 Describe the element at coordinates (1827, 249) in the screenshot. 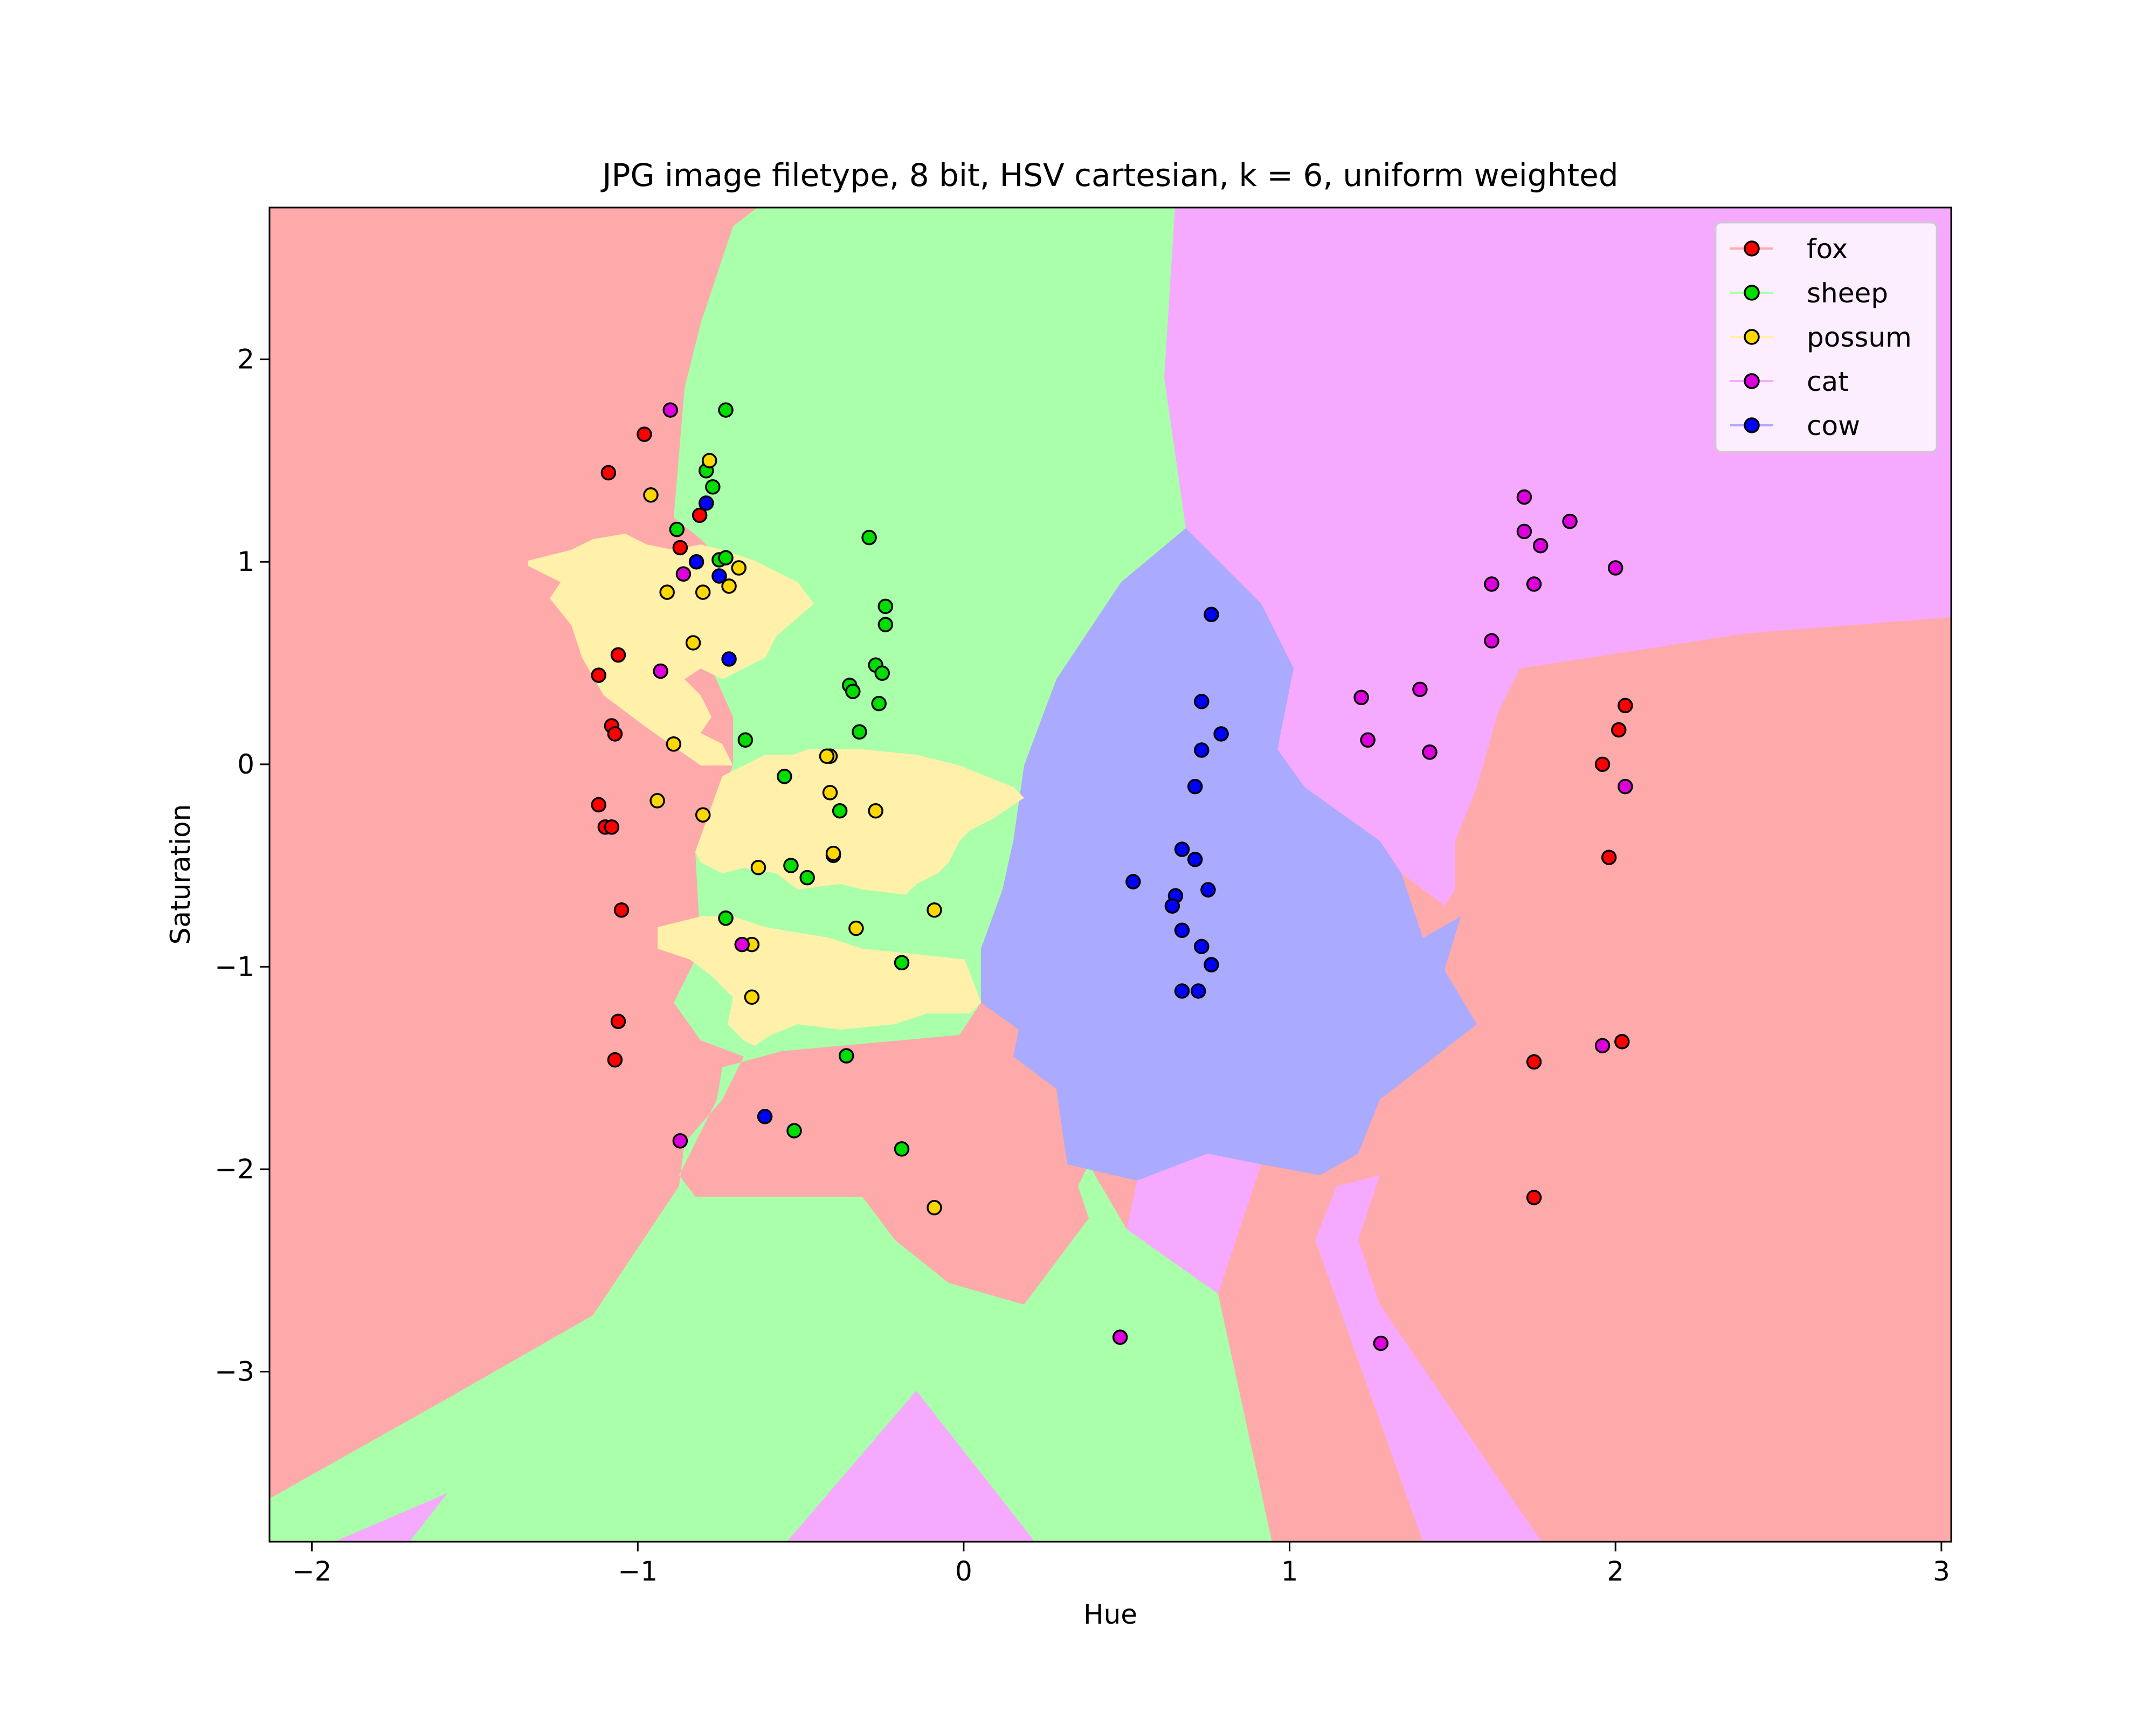

I see `legend-label-fox: fox` at that location.